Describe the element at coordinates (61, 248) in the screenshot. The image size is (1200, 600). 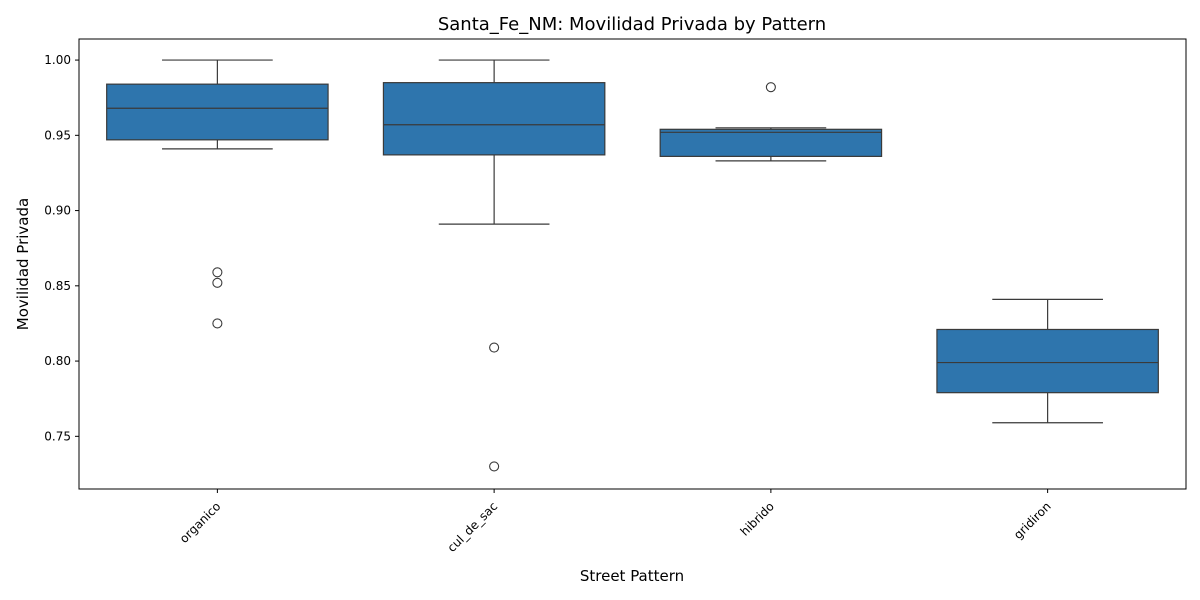
I see `y-axis: 0.75 0.80 0.85 0.90 0.95 1.00` at that location.